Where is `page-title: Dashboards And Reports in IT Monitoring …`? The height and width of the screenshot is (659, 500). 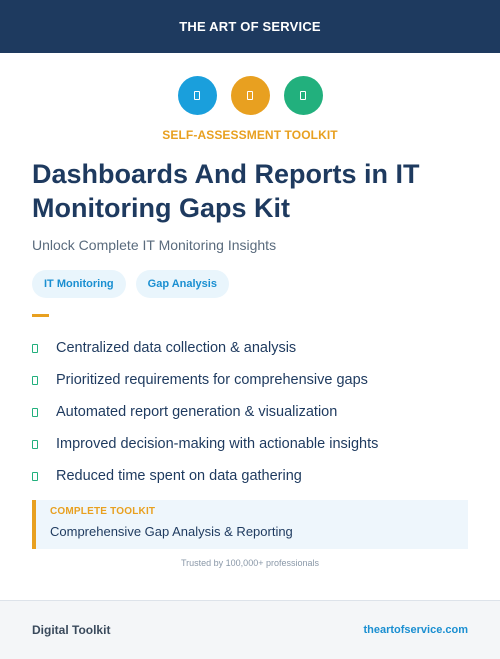 page-title: Dashboards And Reports in IT Monitoring … is located at coordinates (226, 191).